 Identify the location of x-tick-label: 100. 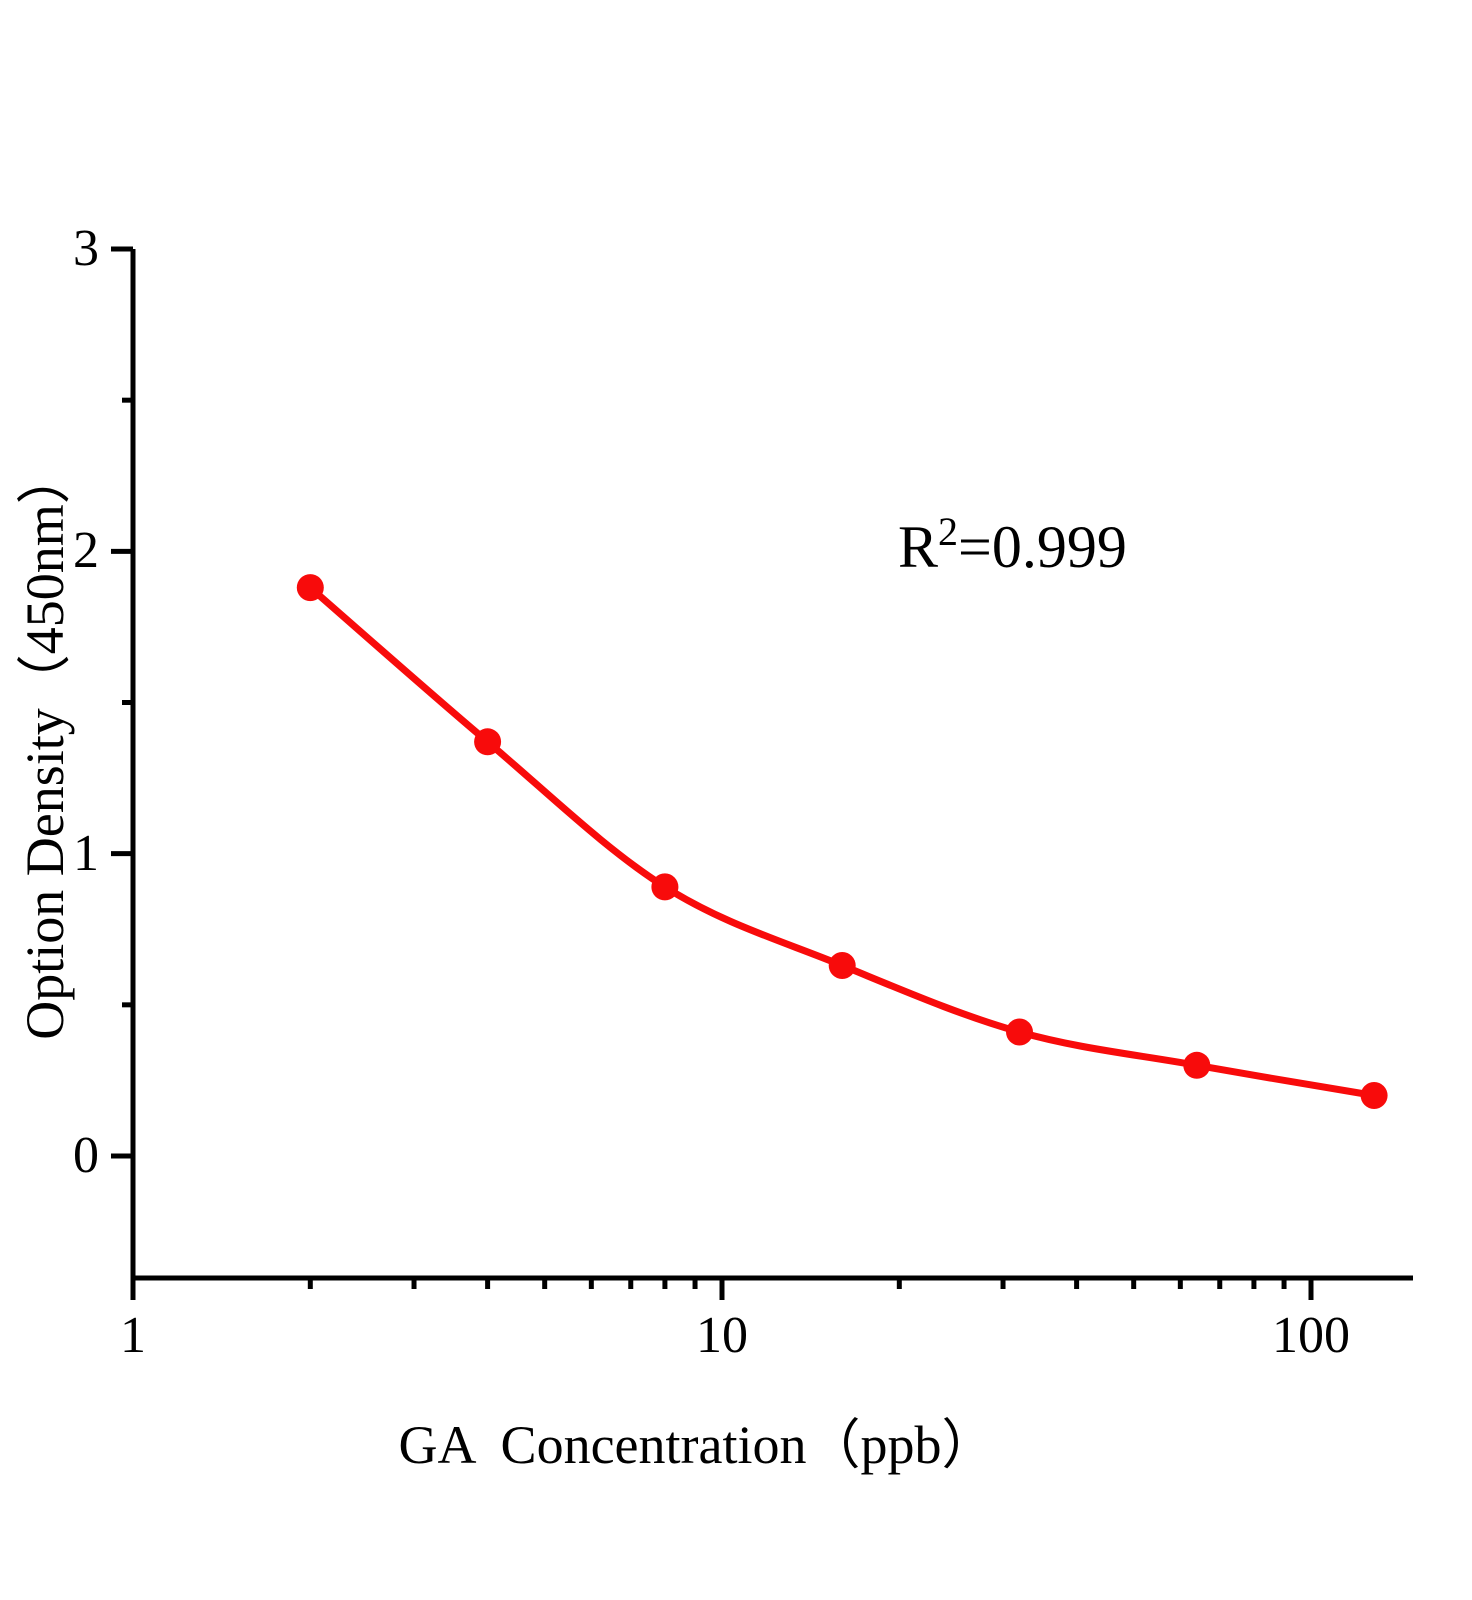
(1311, 1335).